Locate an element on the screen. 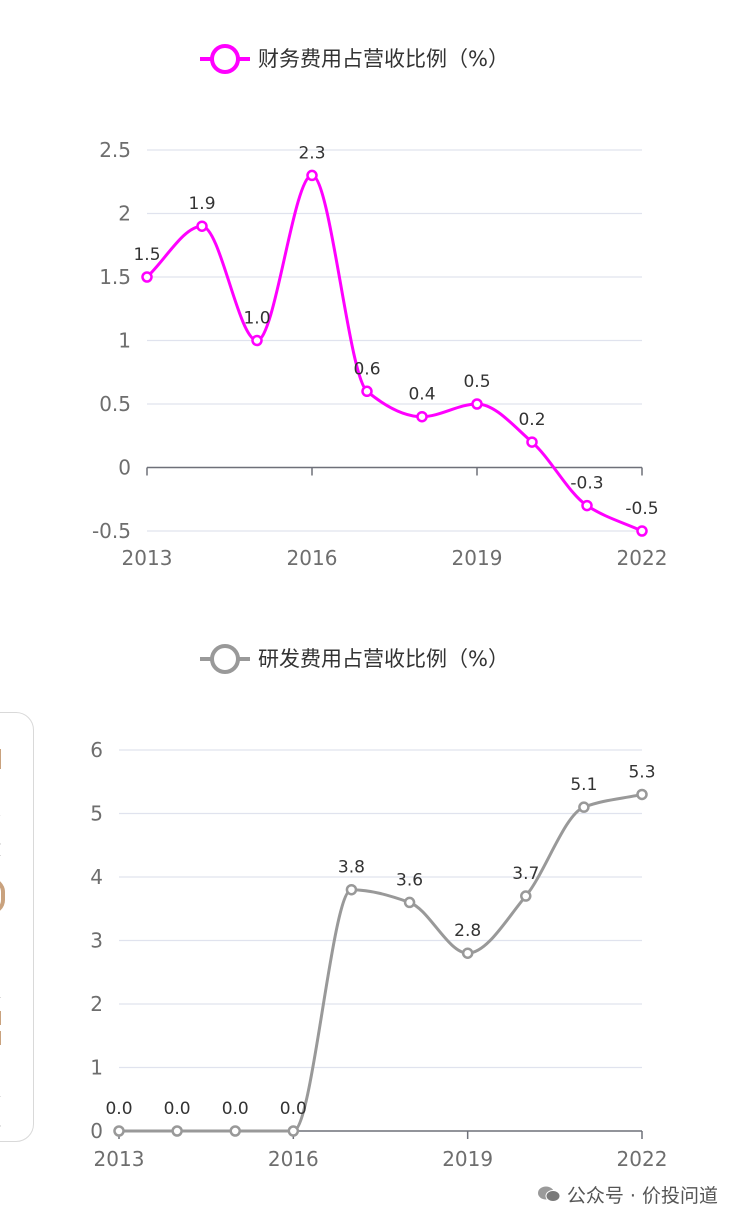 The width and height of the screenshot is (742, 1224). rd-y-tick-label: 6 is located at coordinates (96, 750).